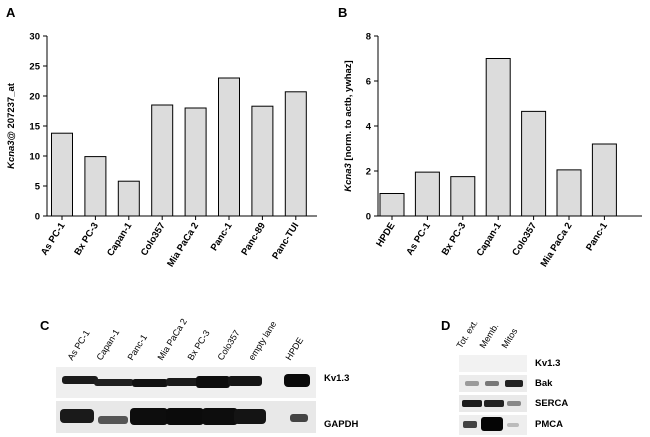  I want to click on y-tick-label: 4, so click(369, 127).